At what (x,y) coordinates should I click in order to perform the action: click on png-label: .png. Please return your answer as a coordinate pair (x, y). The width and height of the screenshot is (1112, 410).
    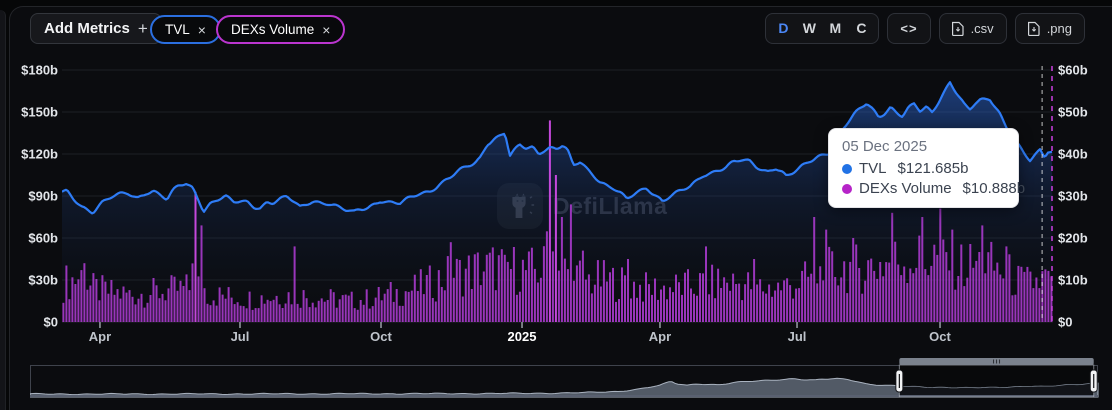
    Looking at the image, I should click on (1059, 28).